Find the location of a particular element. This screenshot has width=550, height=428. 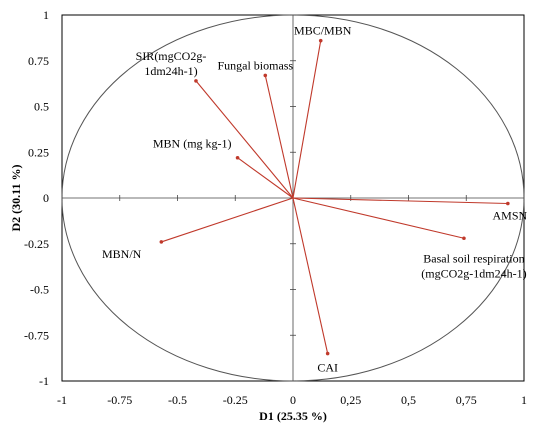

y-tick-label: 0 is located at coordinates (46, 198).